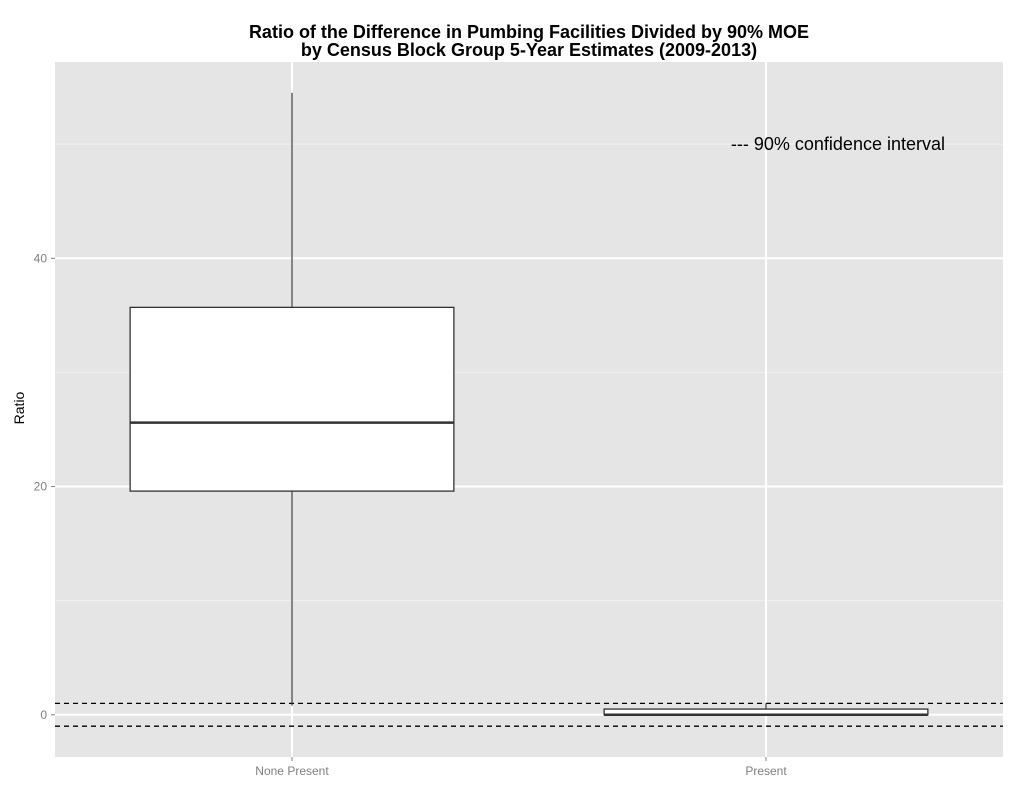  I want to click on y-tick-label: 0, so click(43, 715).